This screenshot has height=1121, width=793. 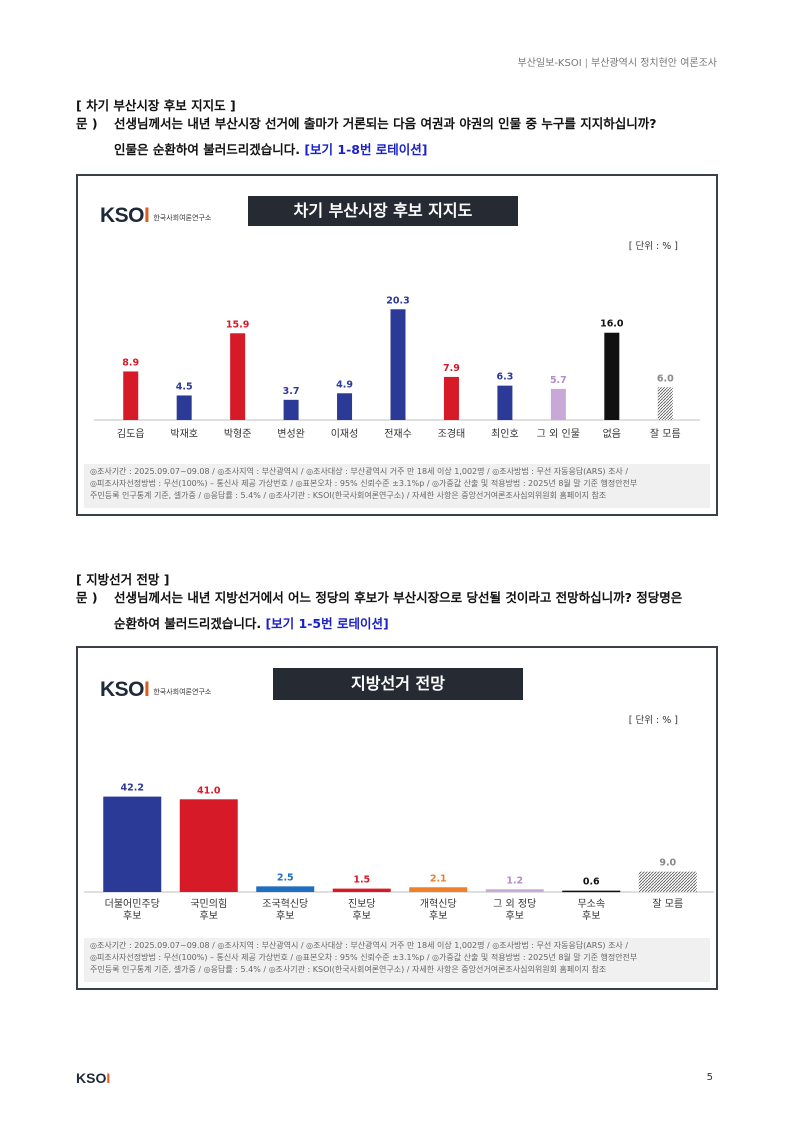 I want to click on document-header: 부산일보-KSOI | 부산광역시 정치현안 여론조사, so click(x=617, y=61).